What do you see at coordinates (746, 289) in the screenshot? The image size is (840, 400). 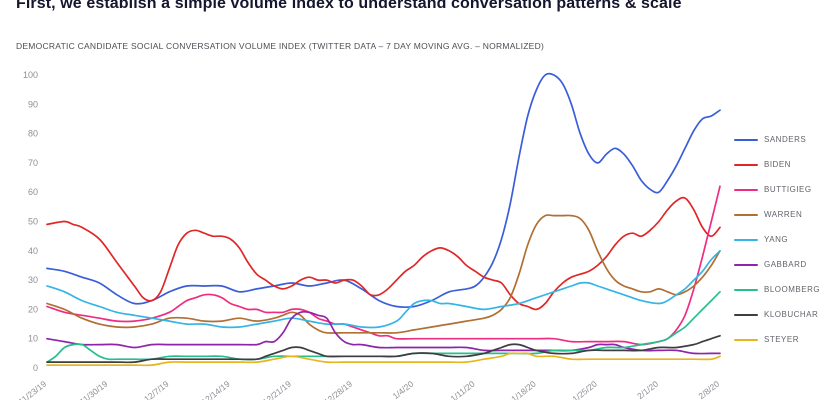 I see `legend-swatch-bloomberg` at bounding box center [746, 289].